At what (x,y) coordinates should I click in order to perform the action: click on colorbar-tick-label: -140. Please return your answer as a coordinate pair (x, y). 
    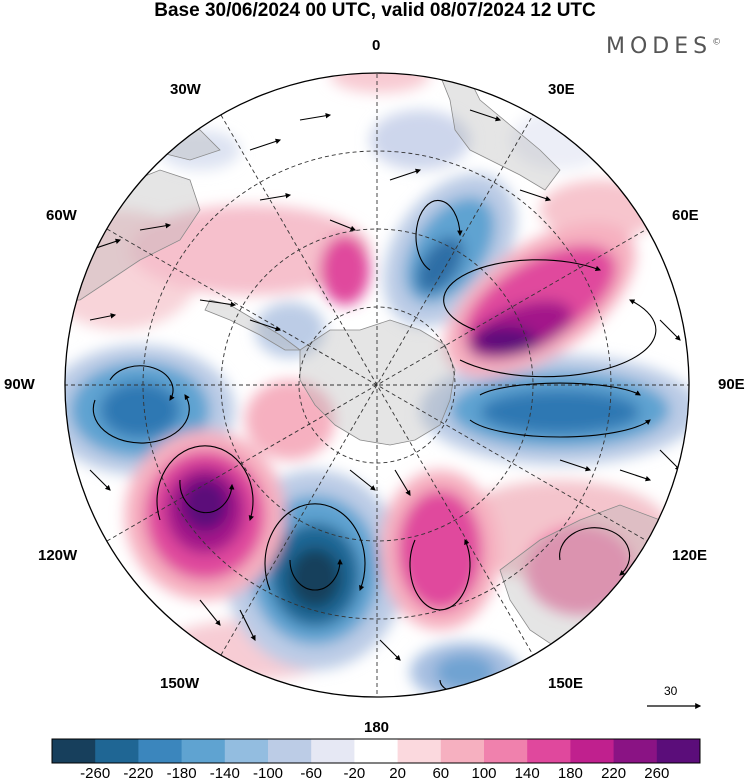
    Looking at the image, I should click on (224, 773).